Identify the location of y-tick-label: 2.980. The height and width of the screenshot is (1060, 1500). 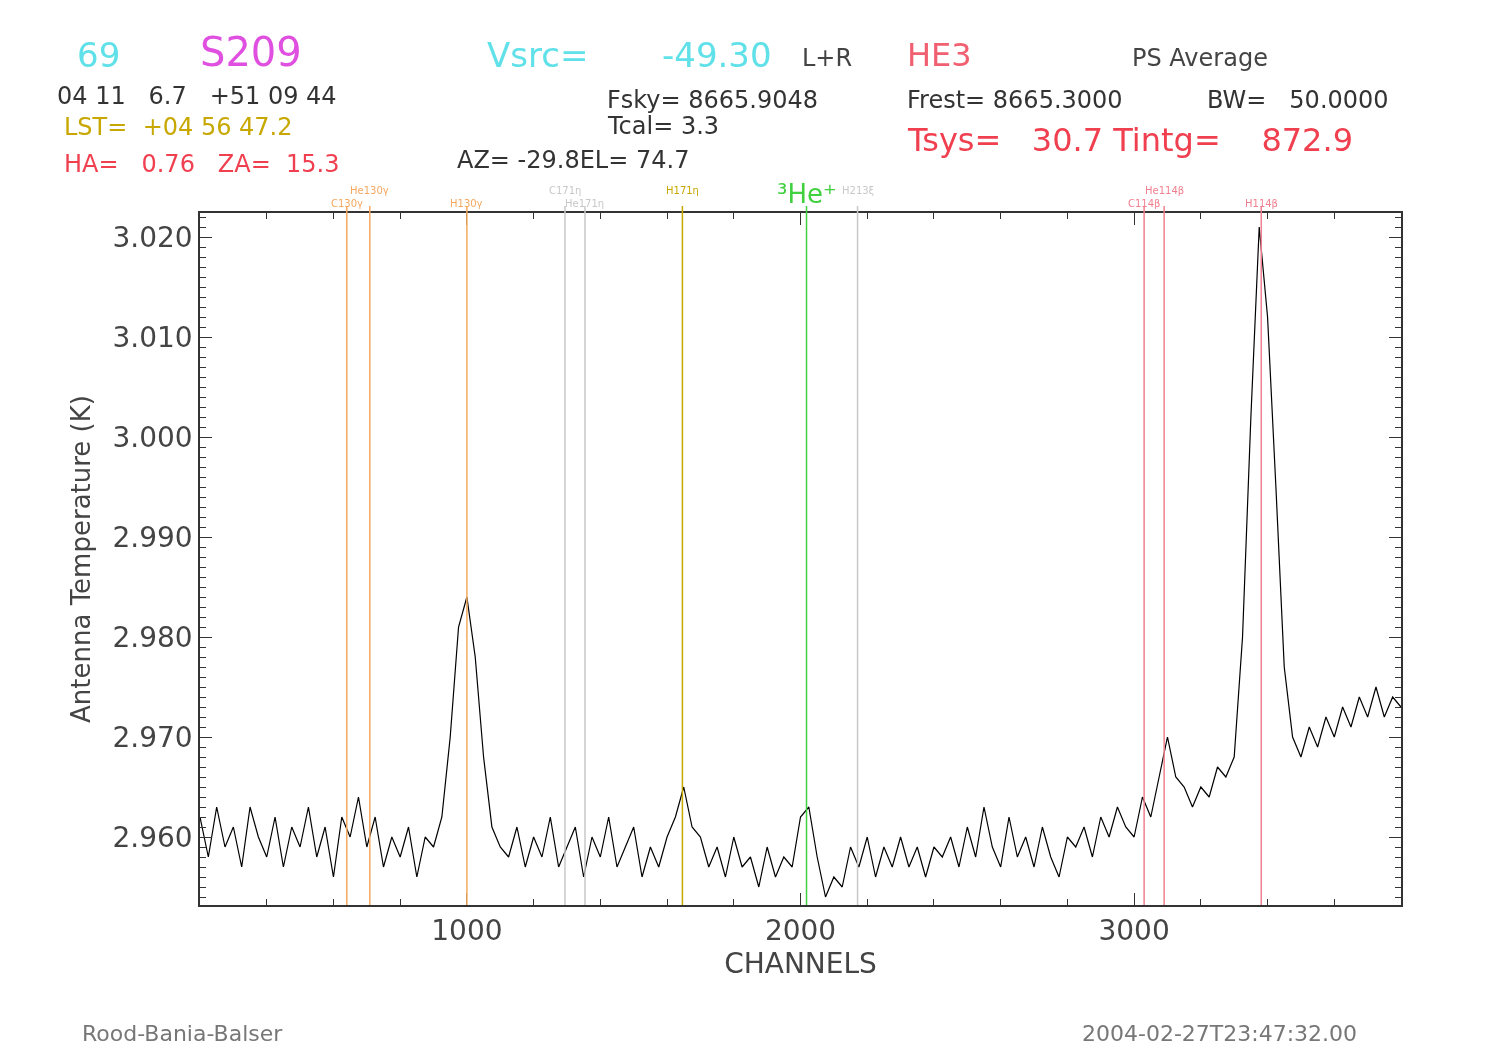
(152, 637).